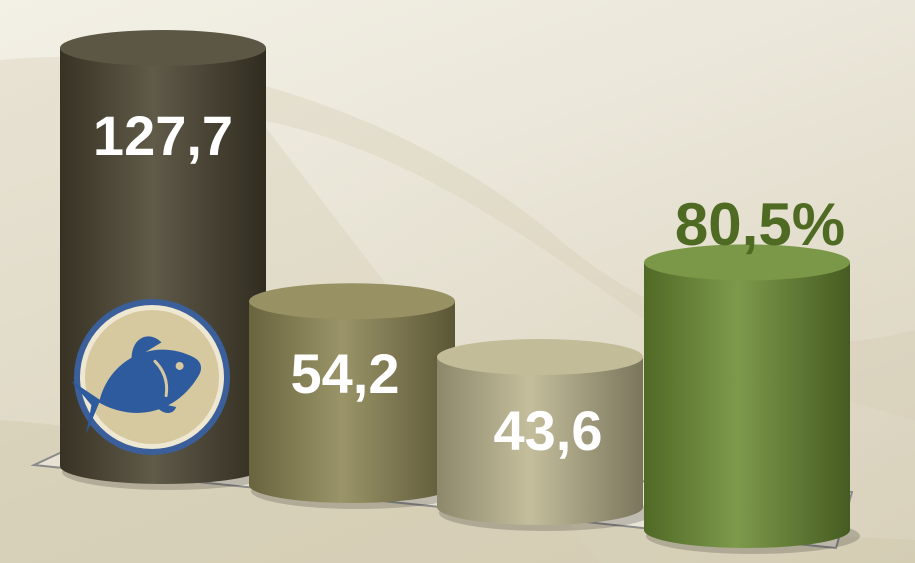 The width and height of the screenshot is (915, 563). Describe the element at coordinates (345, 373) in the screenshot. I see `bar-value-label-2: 54,2` at that location.